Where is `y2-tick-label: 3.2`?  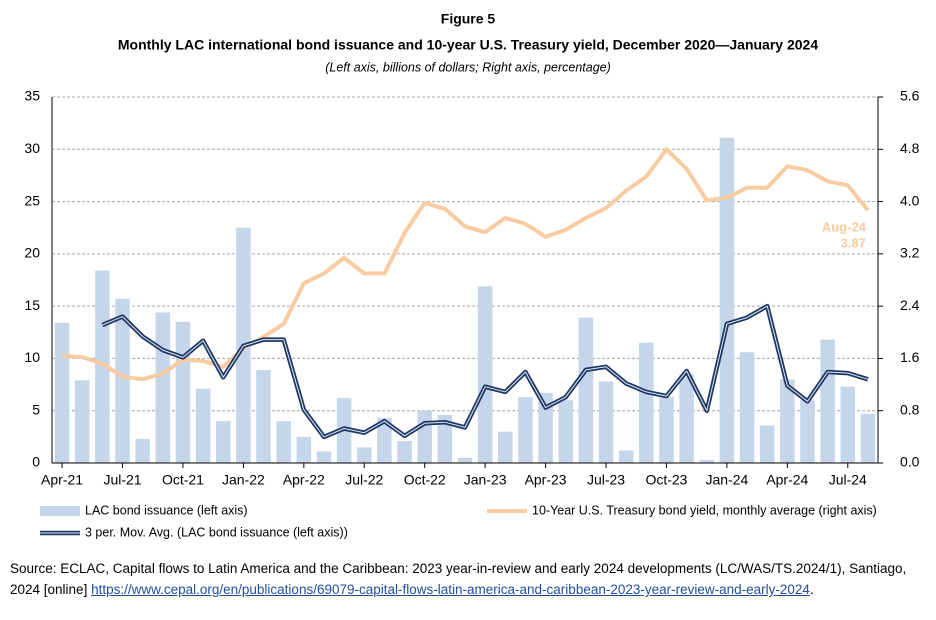 y2-tick-label: 3.2 is located at coordinates (910, 253).